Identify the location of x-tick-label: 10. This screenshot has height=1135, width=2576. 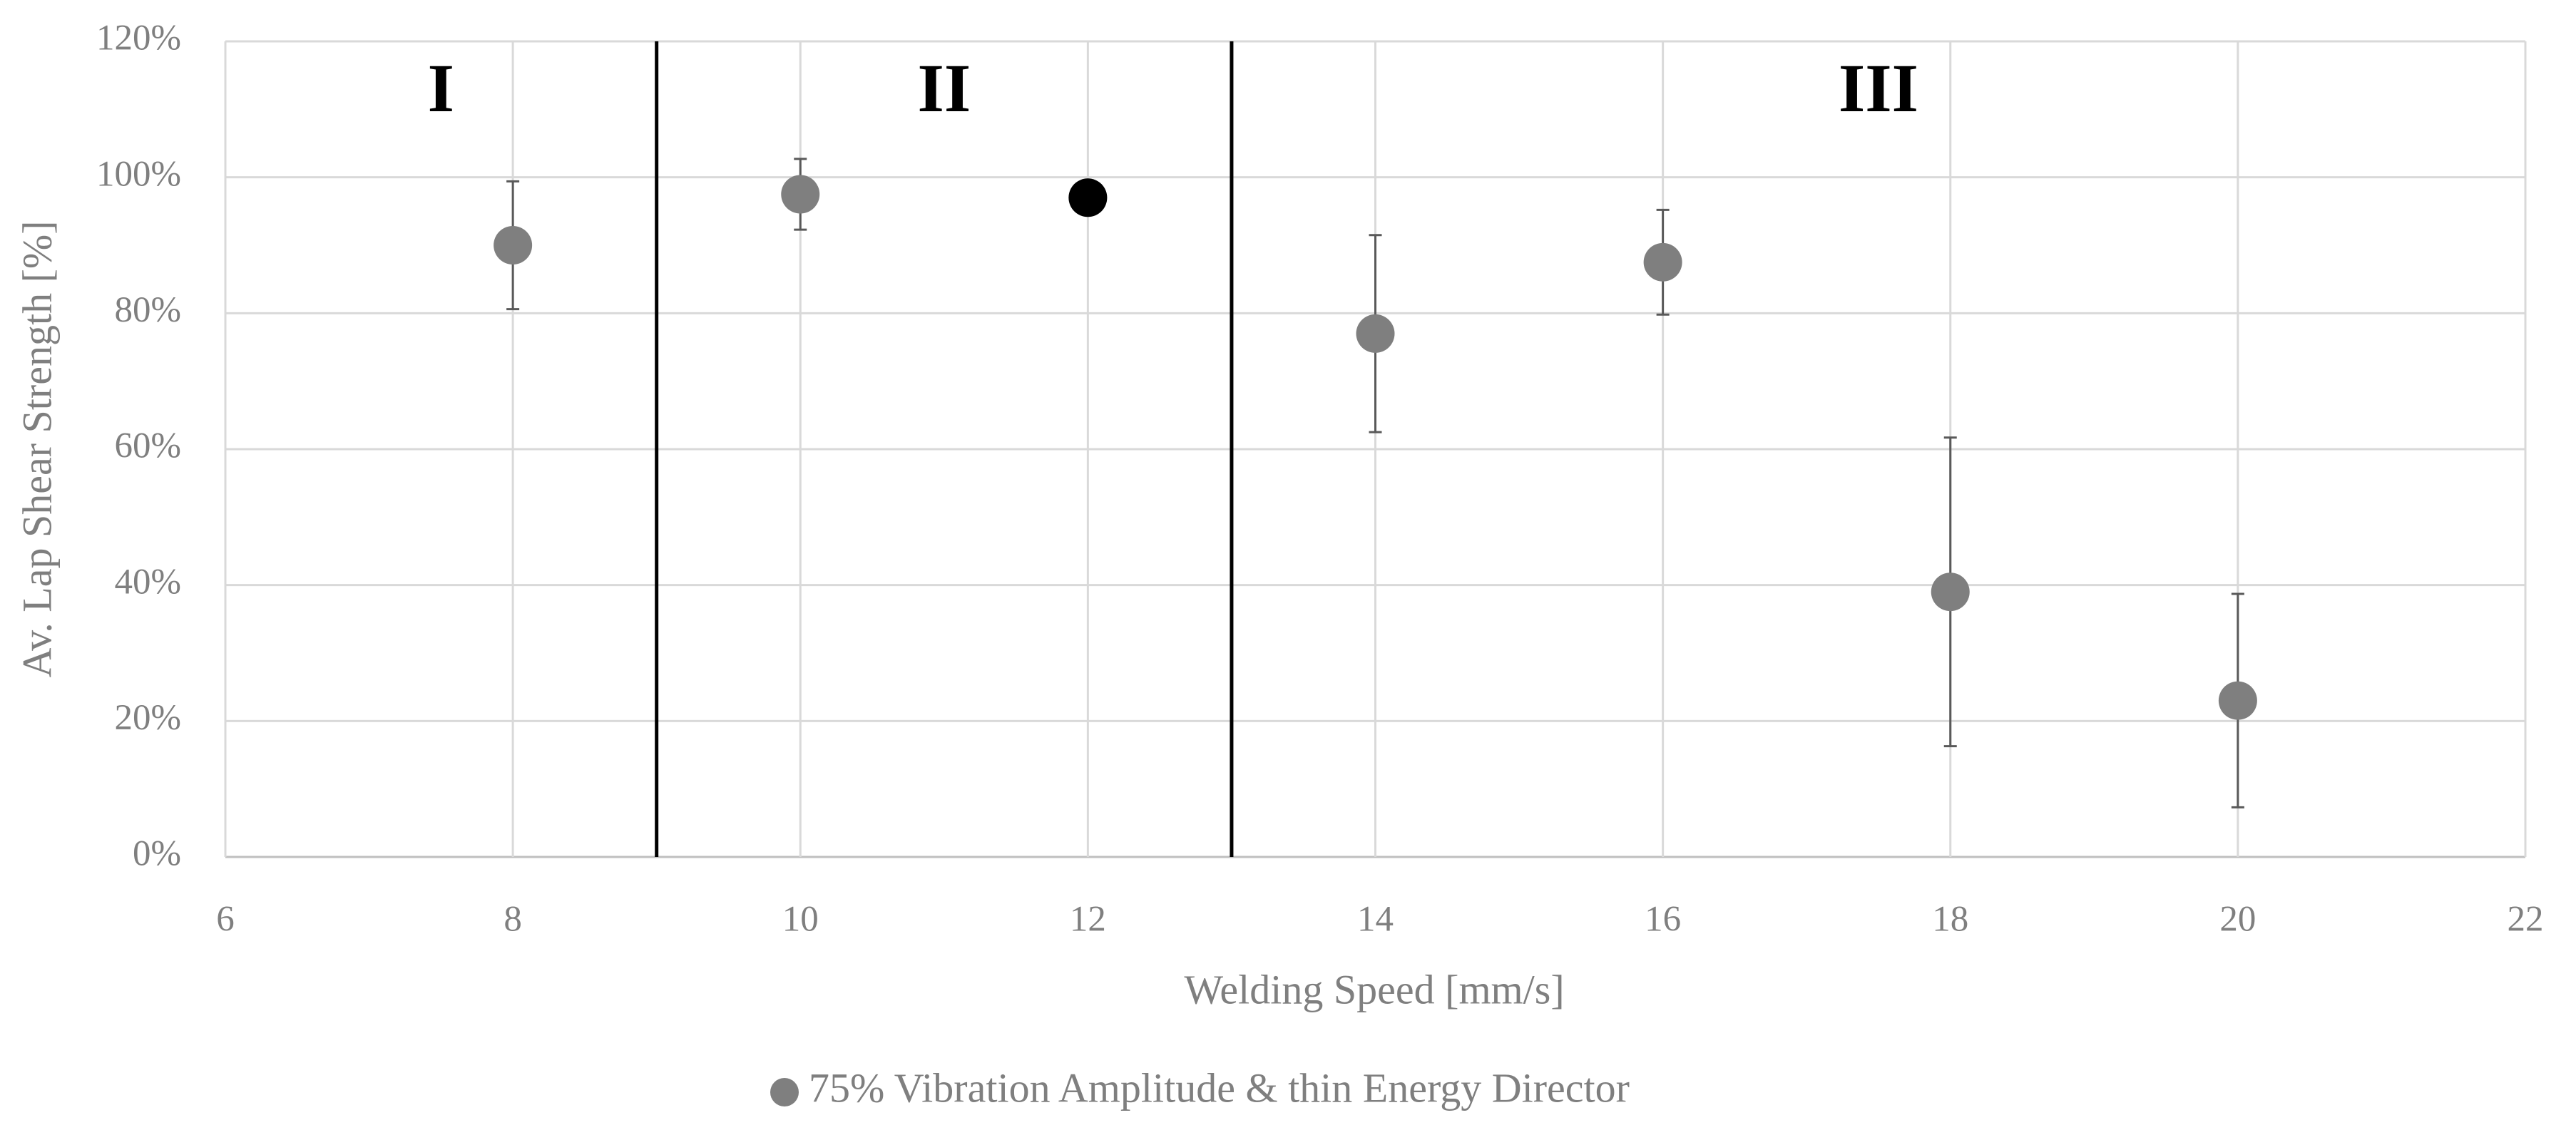
(800, 920).